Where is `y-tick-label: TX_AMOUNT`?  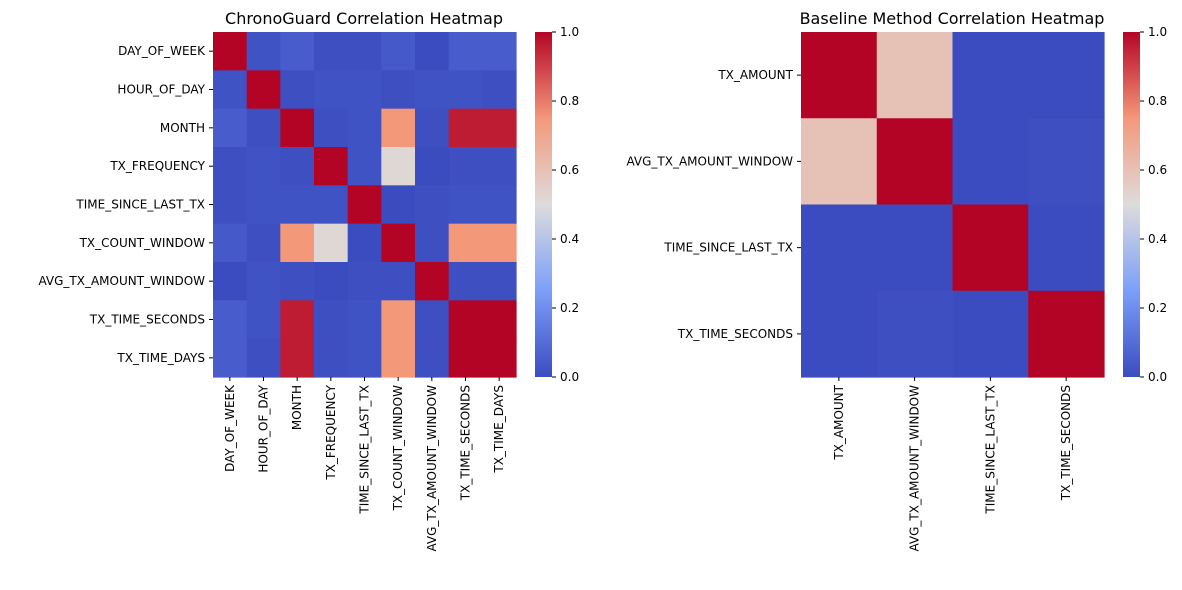
y-tick-label: TX_AMOUNT is located at coordinates (755, 75).